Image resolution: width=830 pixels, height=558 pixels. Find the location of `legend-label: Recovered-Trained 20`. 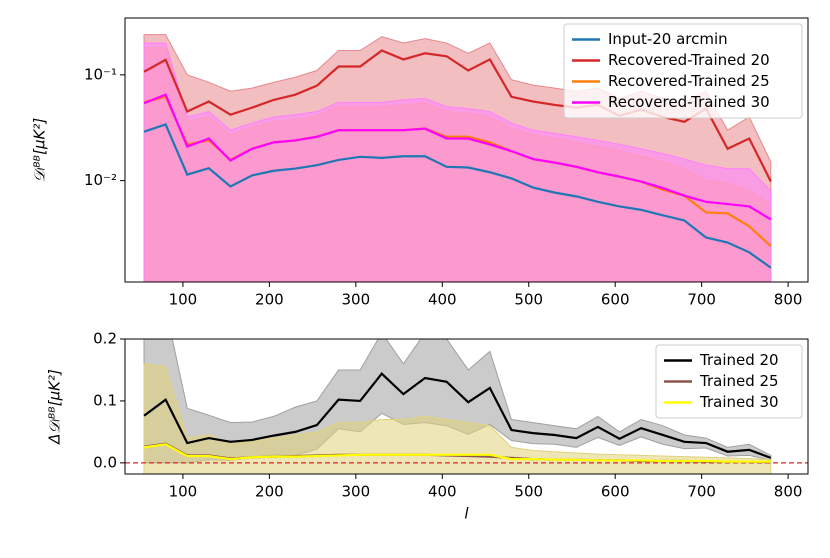

legend-label: Recovered-Trained 20 is located at coordinates (689, 60).